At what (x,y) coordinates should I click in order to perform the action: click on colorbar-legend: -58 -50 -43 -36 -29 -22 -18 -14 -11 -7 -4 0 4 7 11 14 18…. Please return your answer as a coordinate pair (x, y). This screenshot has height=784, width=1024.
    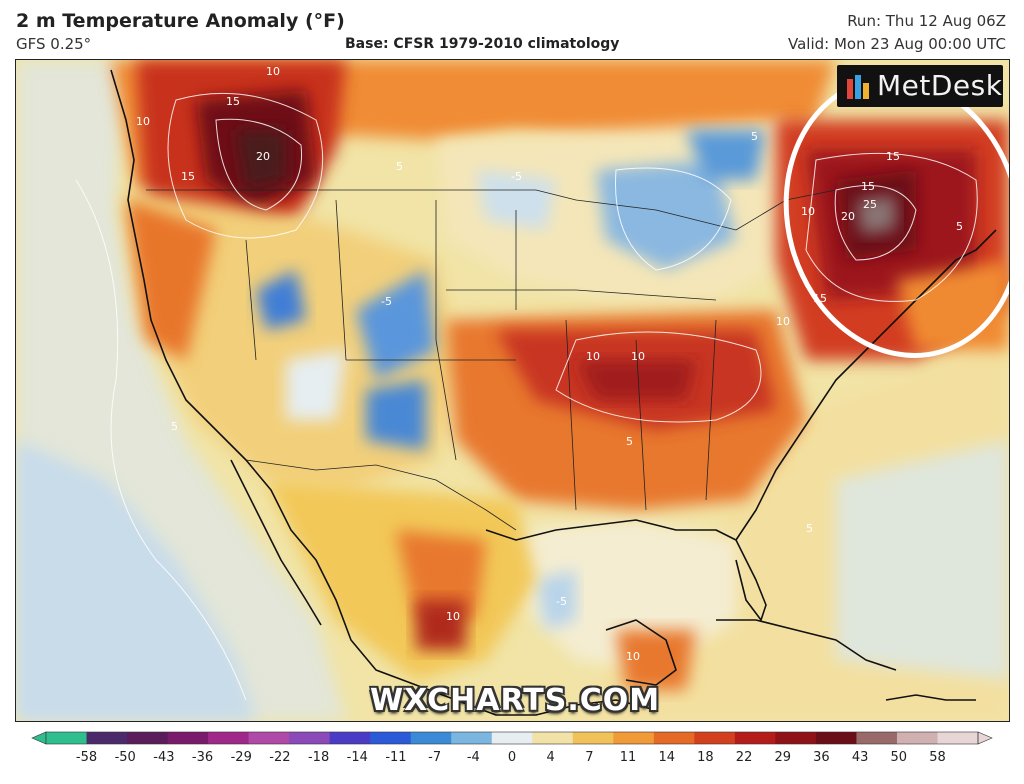
    Looking at the image, I should click on (512, 753).